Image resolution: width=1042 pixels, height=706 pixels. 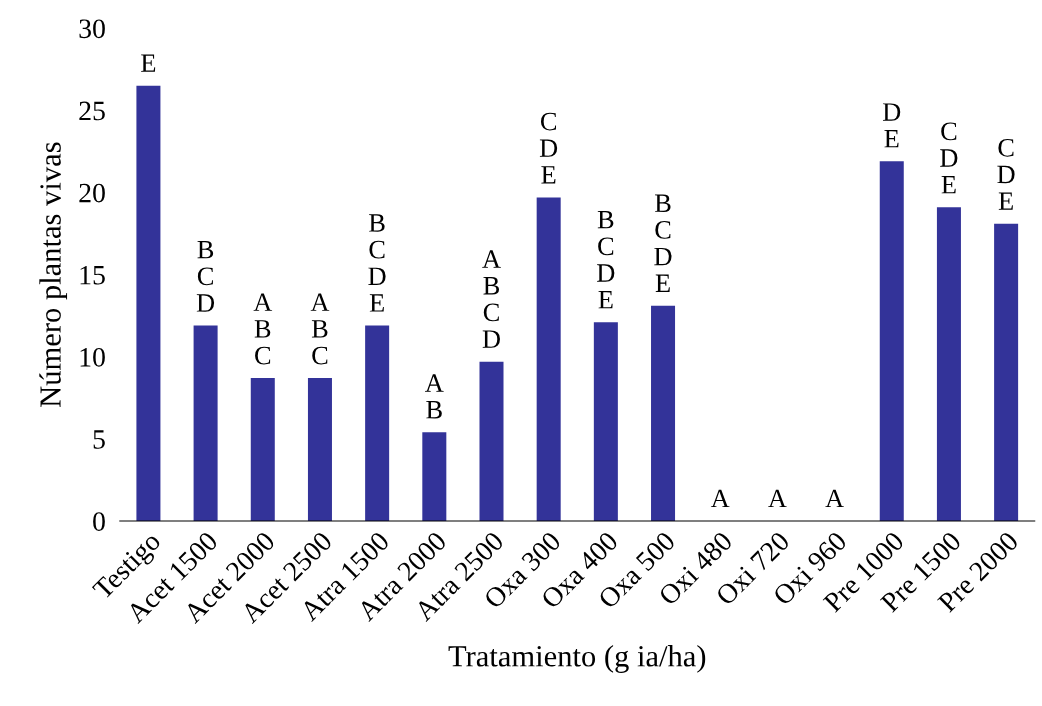 What do you see at coordinates (205, 276) in the screenshot?
I see `annotation: B C D` at bounding box center [205, 276].